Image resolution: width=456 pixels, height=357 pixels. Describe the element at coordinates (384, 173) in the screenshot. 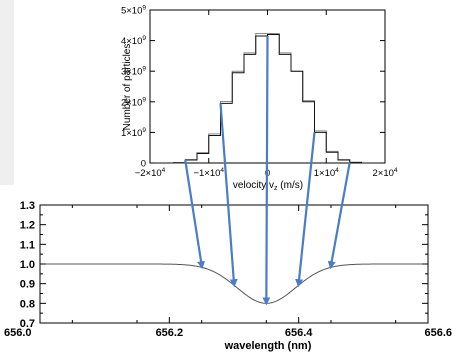

I see `histogram-x-tick-label: 2×10⁴` at that location.